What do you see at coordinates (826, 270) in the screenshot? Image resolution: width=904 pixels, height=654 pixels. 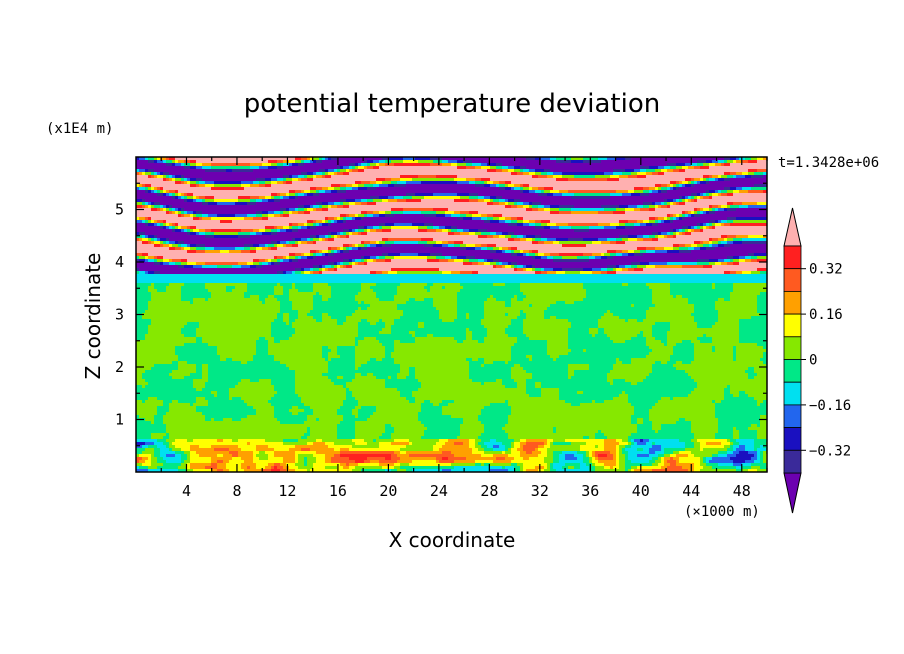 I see `colorbar-tick-label: 0.32` at bounding box center [826, 270].